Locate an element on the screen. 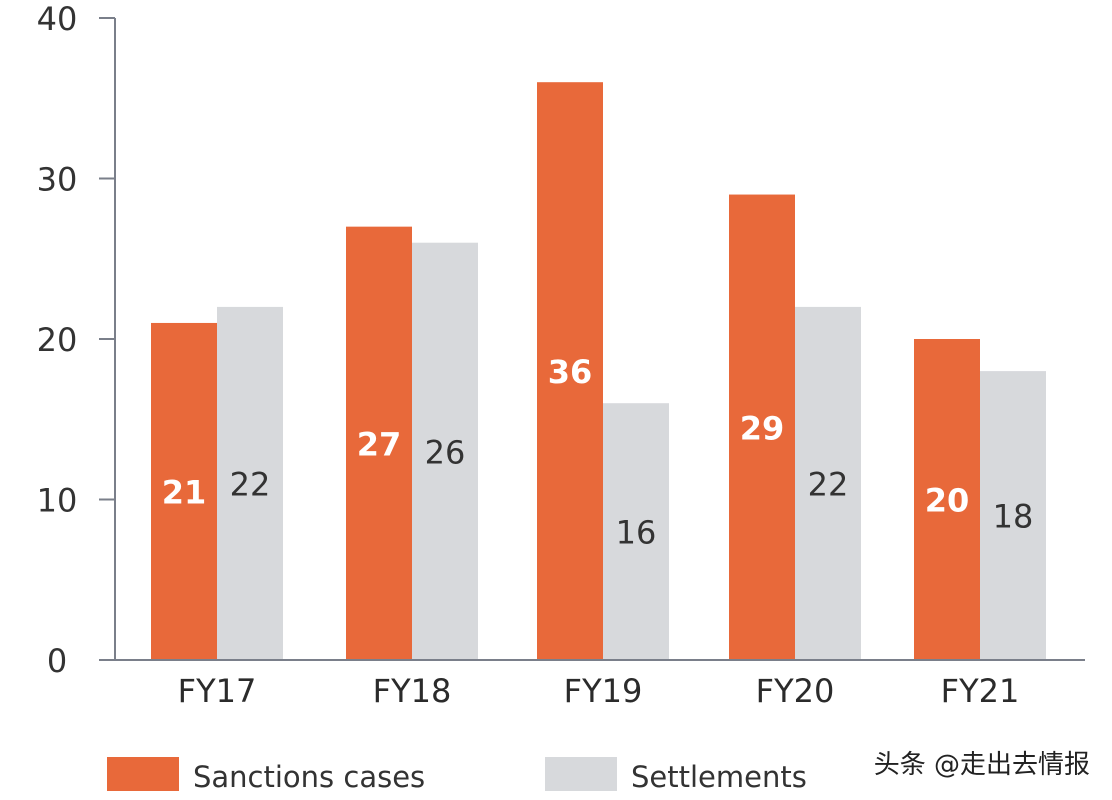 This screenshot has height=800, width=1112. y-tick-label: 40 is located at coordinates (57, 19).